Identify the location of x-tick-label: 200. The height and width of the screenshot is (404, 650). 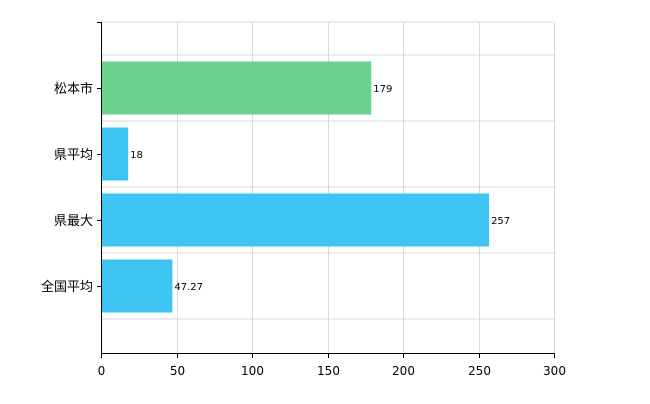
(403, 371).